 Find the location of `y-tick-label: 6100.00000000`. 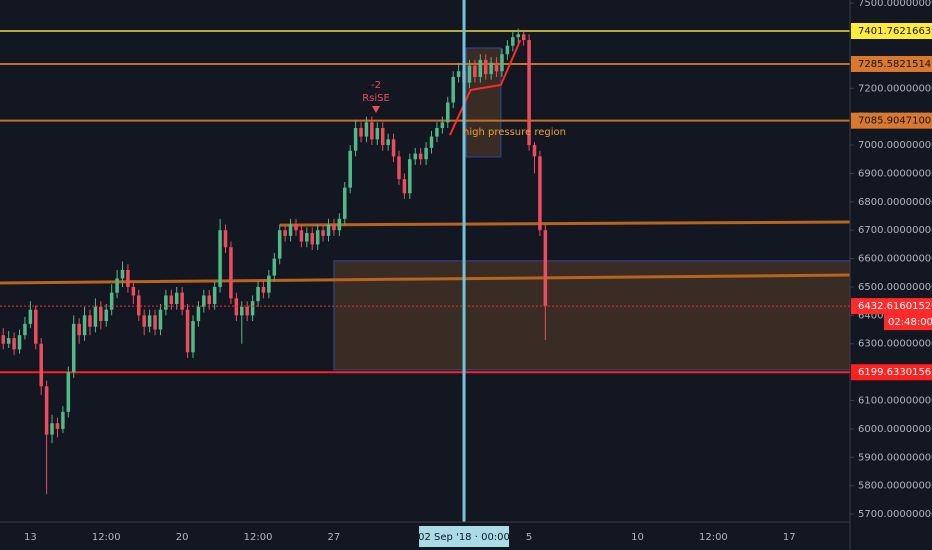

y-tick-label: 6100.00000000 is located at coordinates (895, 401).